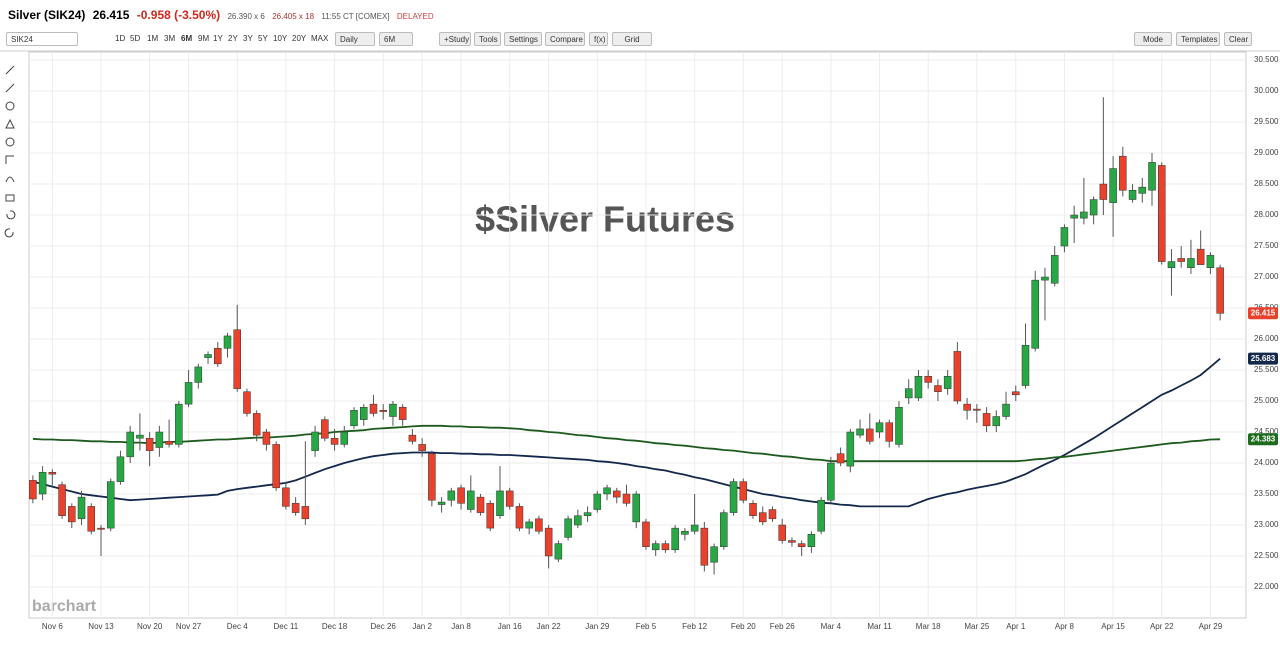 The width and height of the screenshot is (1280, 646). Describe the element at coordinates (320, 38) in the screenshot. I see `range-button: MAX` at that location.